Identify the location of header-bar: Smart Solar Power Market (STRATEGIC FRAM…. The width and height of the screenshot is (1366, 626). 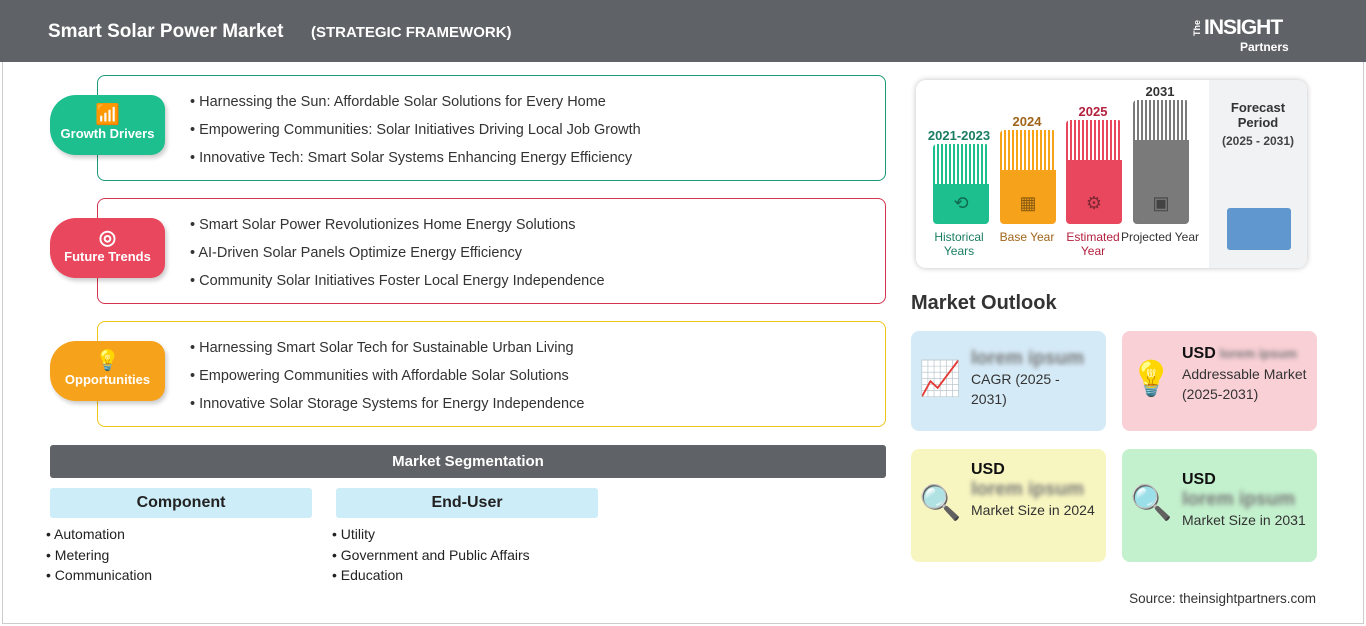
(683, 31).